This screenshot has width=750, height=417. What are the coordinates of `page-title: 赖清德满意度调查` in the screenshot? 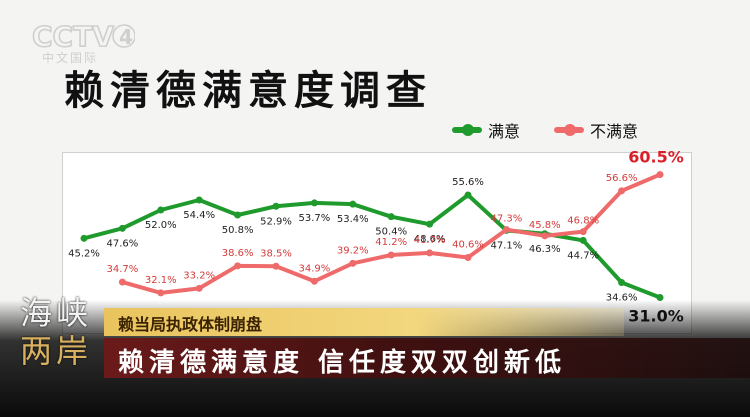 It's located at (248, 91).